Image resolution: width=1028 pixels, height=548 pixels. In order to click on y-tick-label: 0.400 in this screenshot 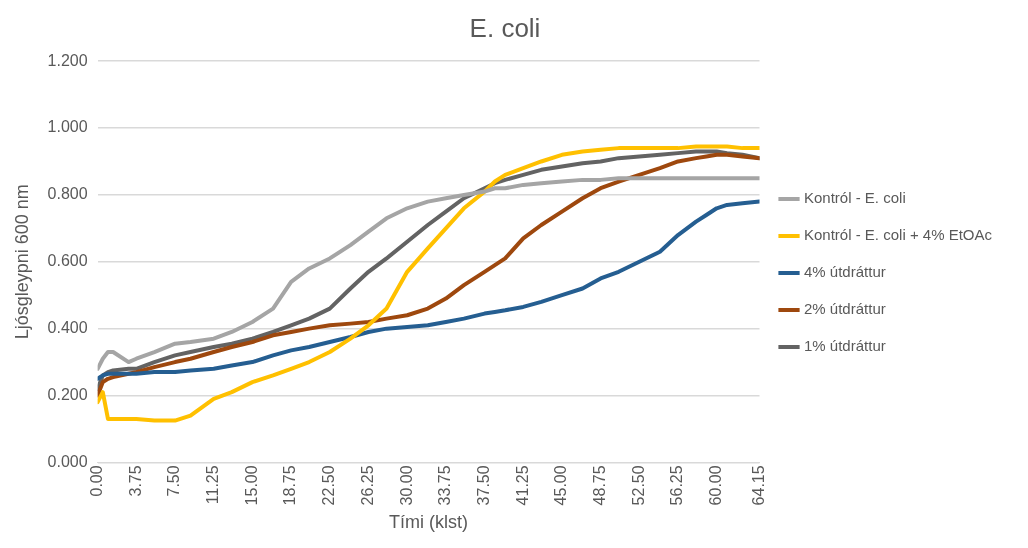, I will do `click(67, 328)`.